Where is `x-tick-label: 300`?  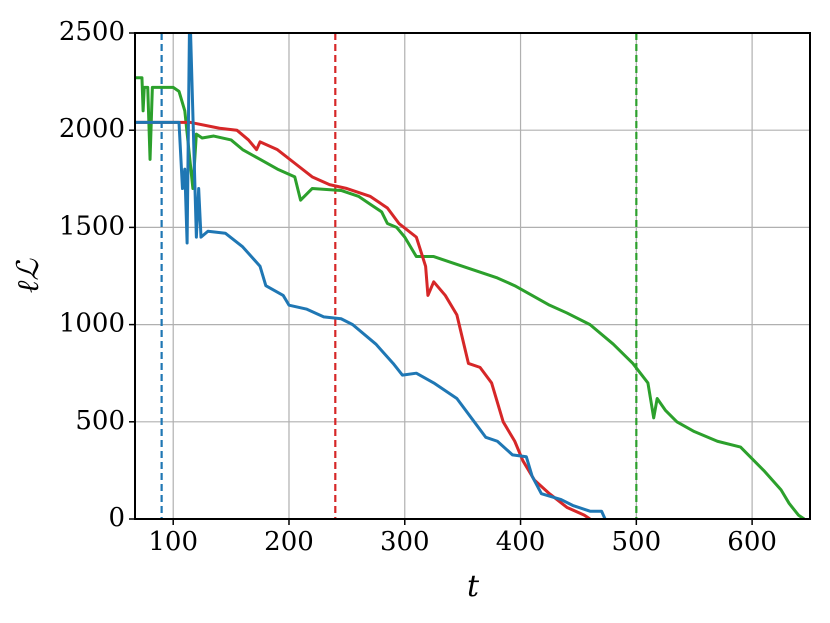
x-tick-label: 300 is located at coordinates (405, 542).